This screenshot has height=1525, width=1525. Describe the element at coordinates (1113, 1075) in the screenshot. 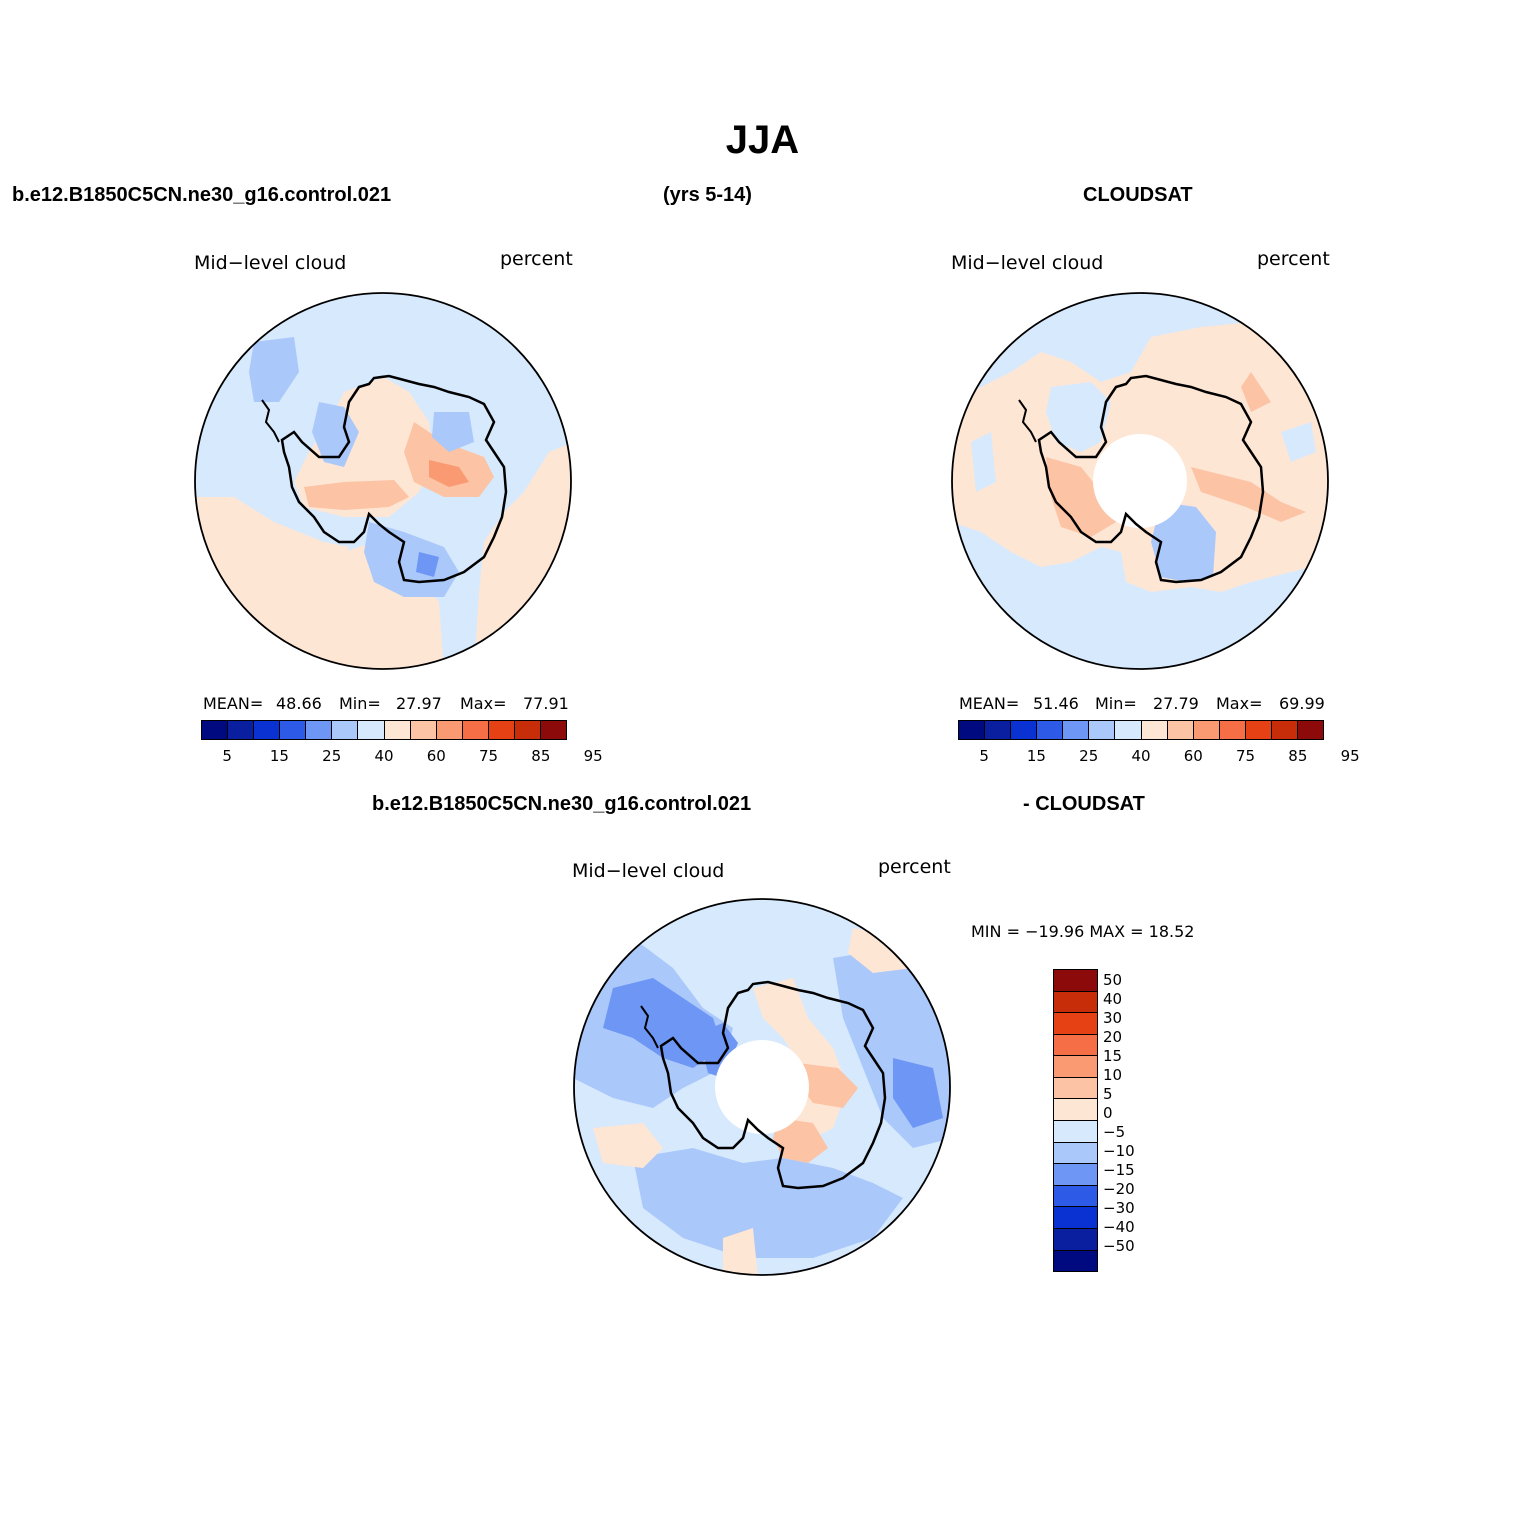

I see `colorbar-tick-label: 10` at that location.